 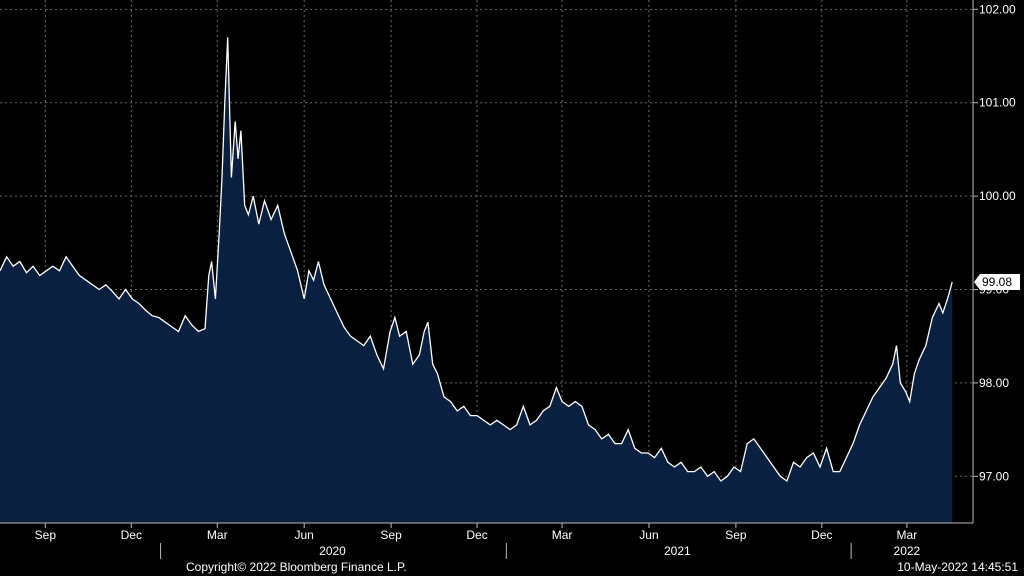 I want to click on x-axis-month-labels: Sep Dec Mar Jun Sep Dec Mar Jun Sep Dec Mar, so click(x=476, y=532).